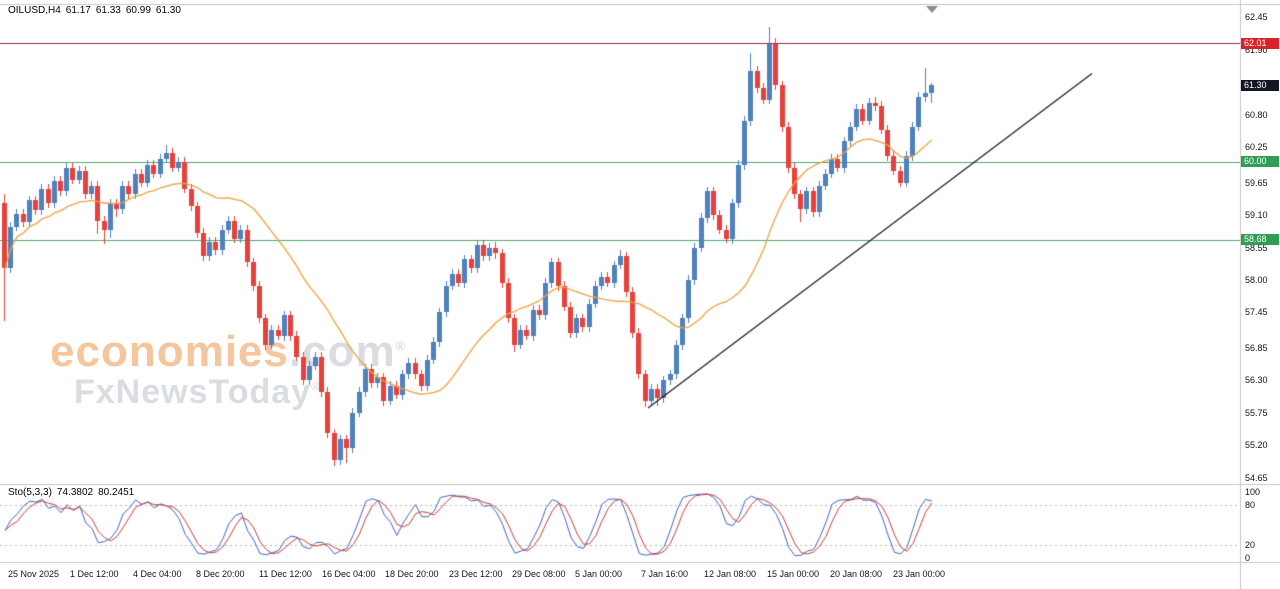 This screenshot has width=1280, height=589. What do you see at coordinates (108, 10) in the screenshot?
I see `ohlc-high: 61.33` at bounding box center [108, 10].